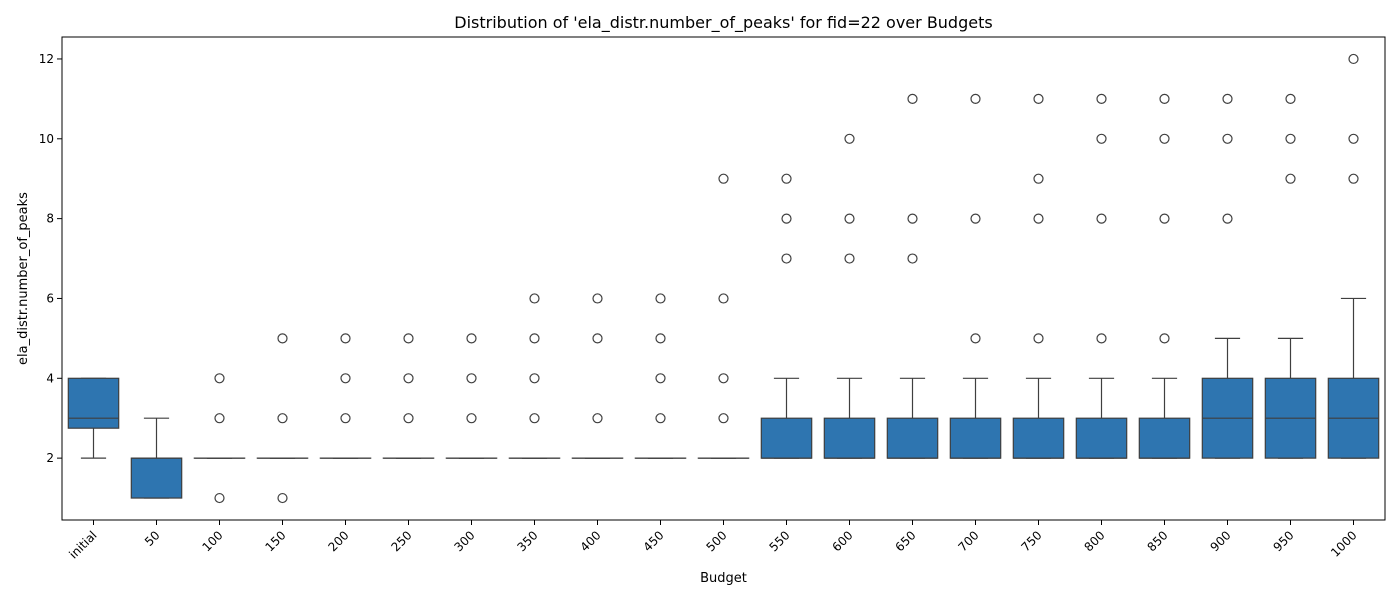 The height and width of the screenshot is (600, 1400). I want to click on x-tick-label: 100, so click(213, 541).